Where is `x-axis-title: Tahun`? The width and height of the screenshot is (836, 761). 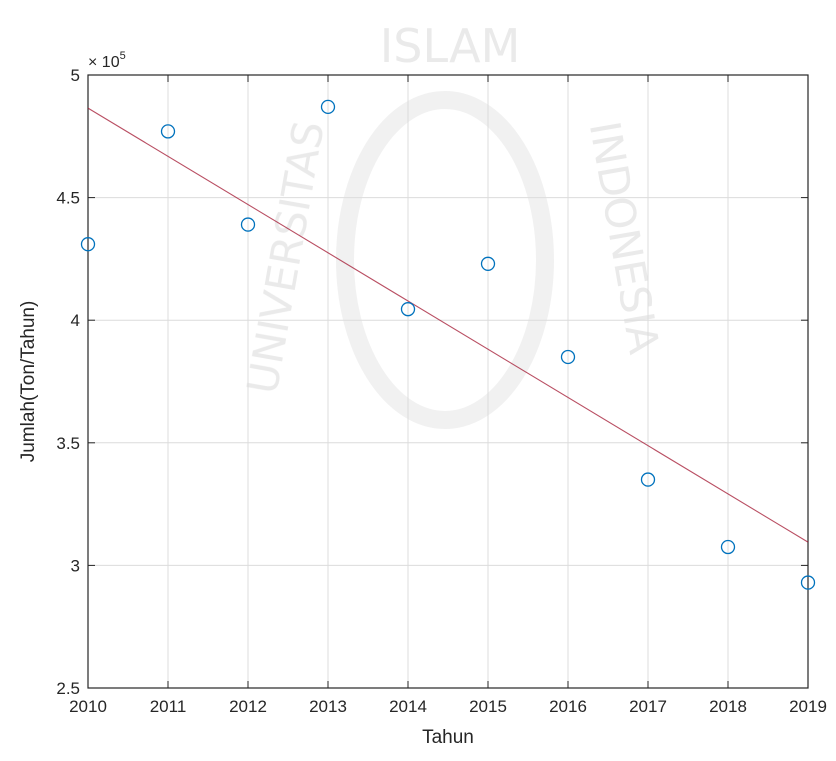 x-axis-title: Tahun is located at coordinates (448, 737).